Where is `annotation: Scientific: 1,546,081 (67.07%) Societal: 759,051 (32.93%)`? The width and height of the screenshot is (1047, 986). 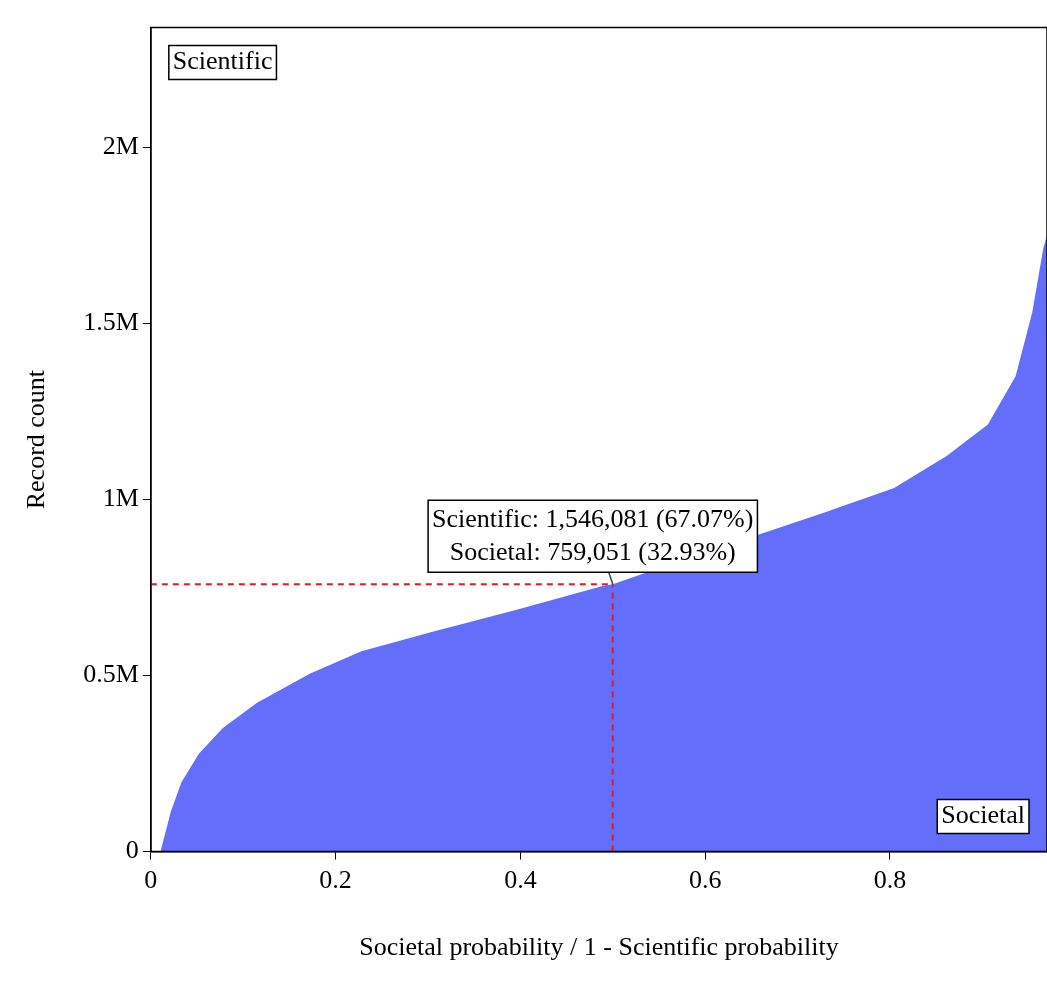
annotation: Scientific: 1,546,081 (67.07%) Societal: 759,051 (32.93%) is located at coordinates (593, 534).